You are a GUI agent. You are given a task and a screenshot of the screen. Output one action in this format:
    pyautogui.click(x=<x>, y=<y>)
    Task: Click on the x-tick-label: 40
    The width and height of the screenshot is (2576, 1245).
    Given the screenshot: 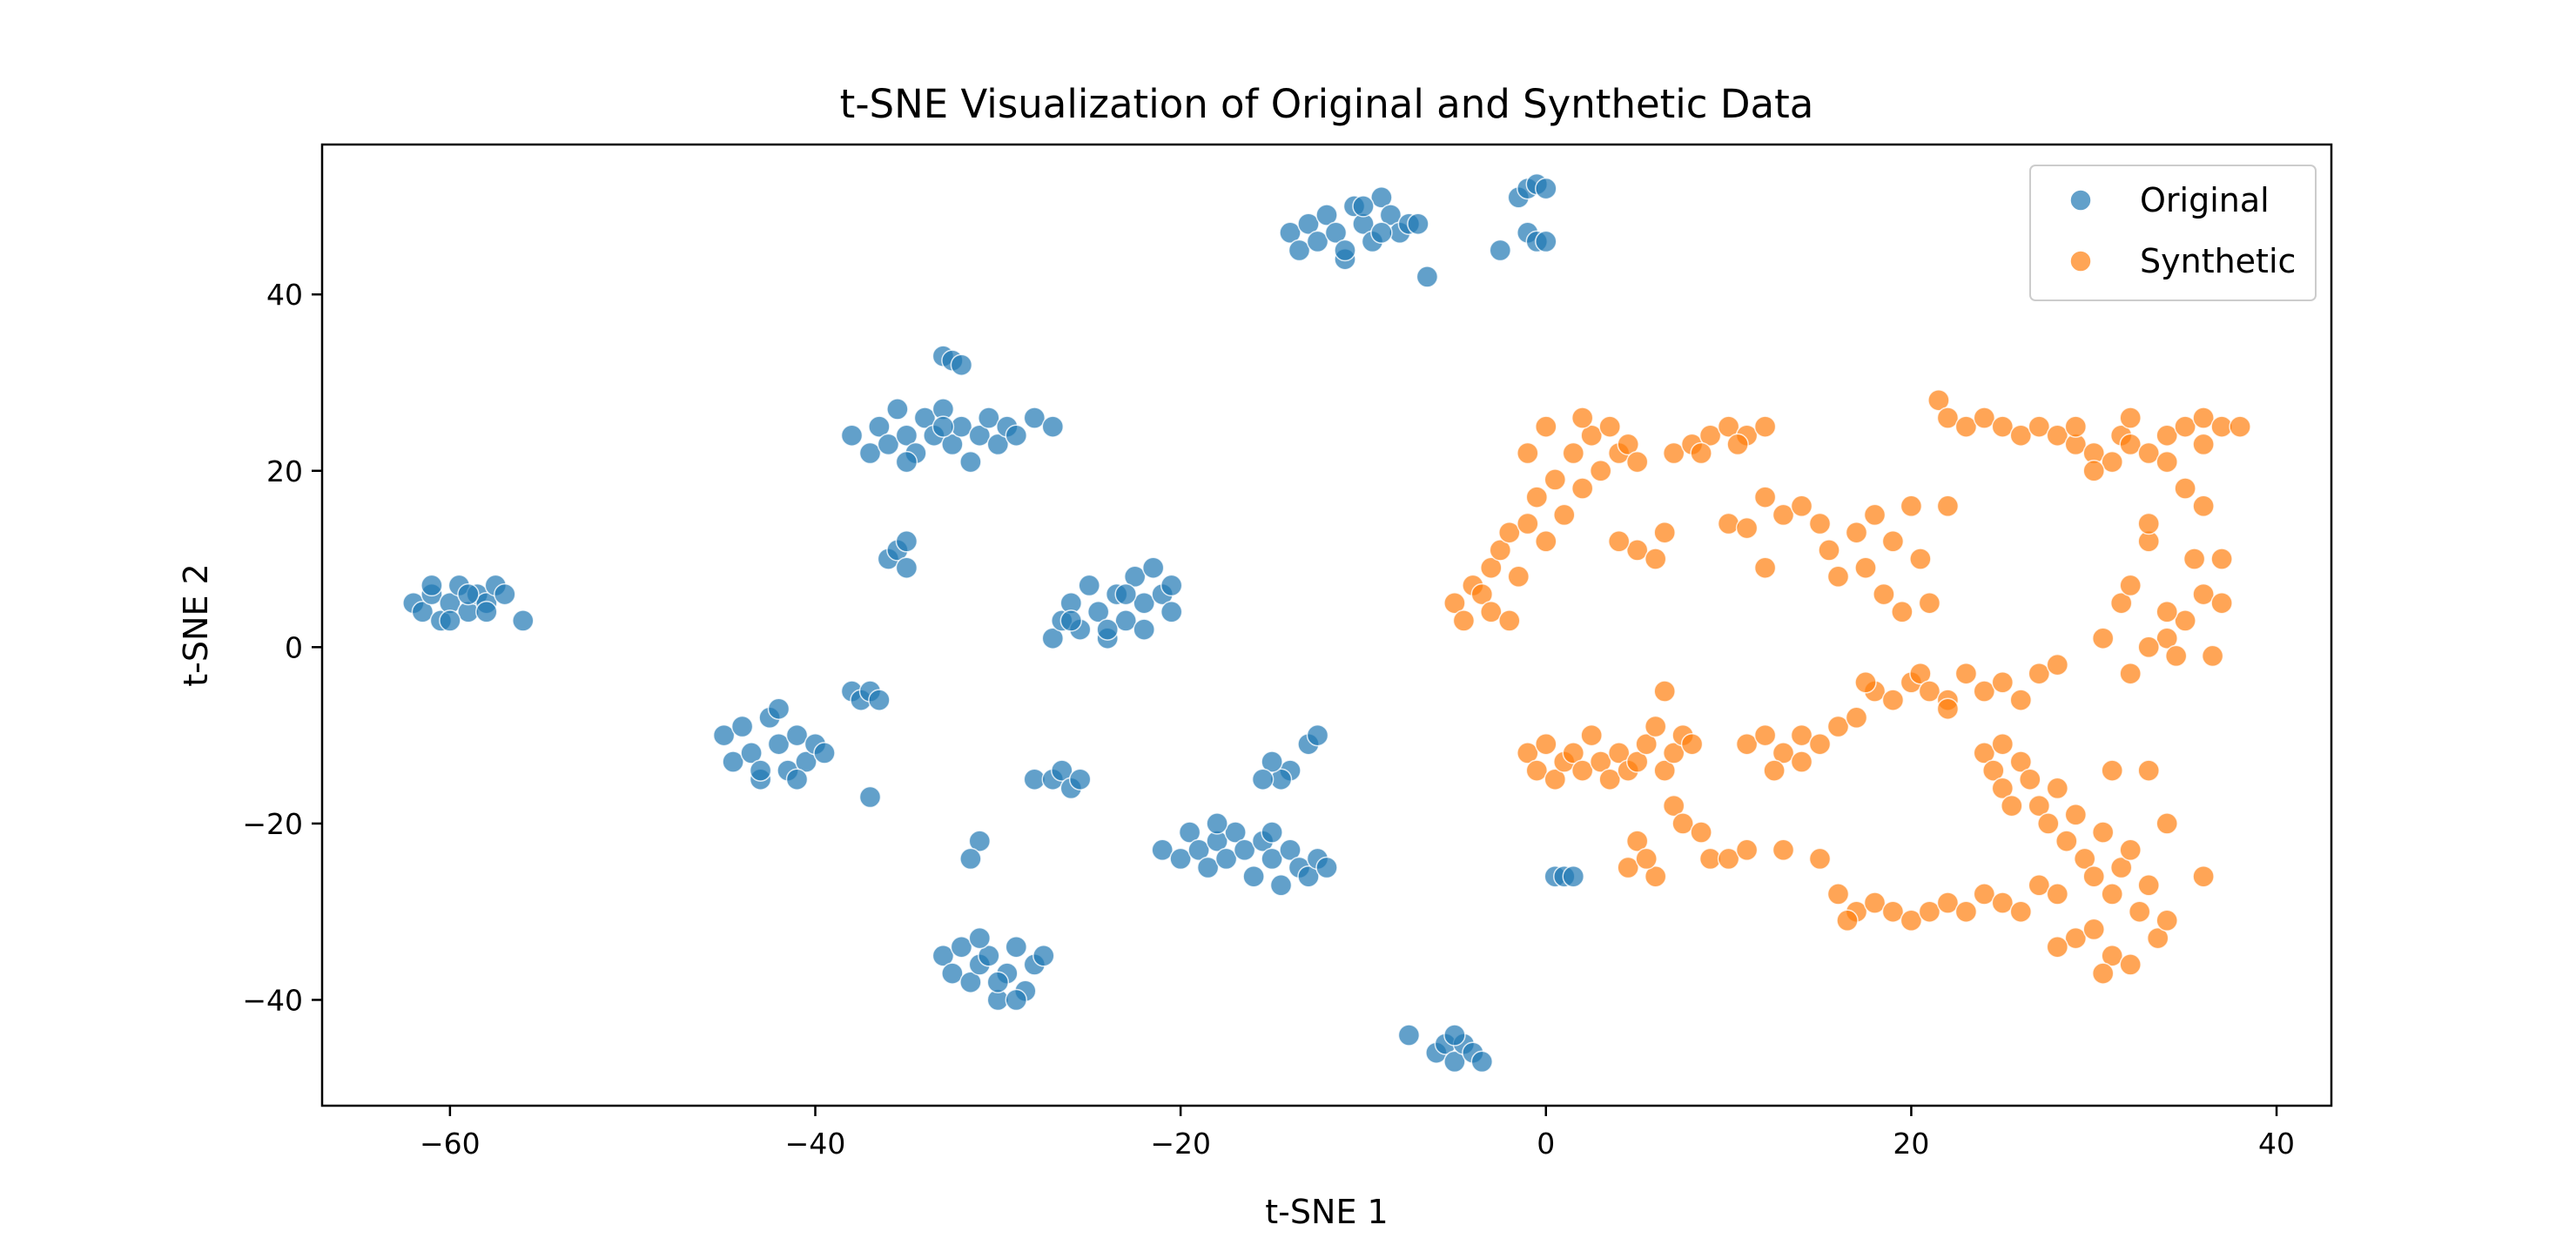 What is the action you would take?
    pyautogui.click(x=2276, y=1144)
    